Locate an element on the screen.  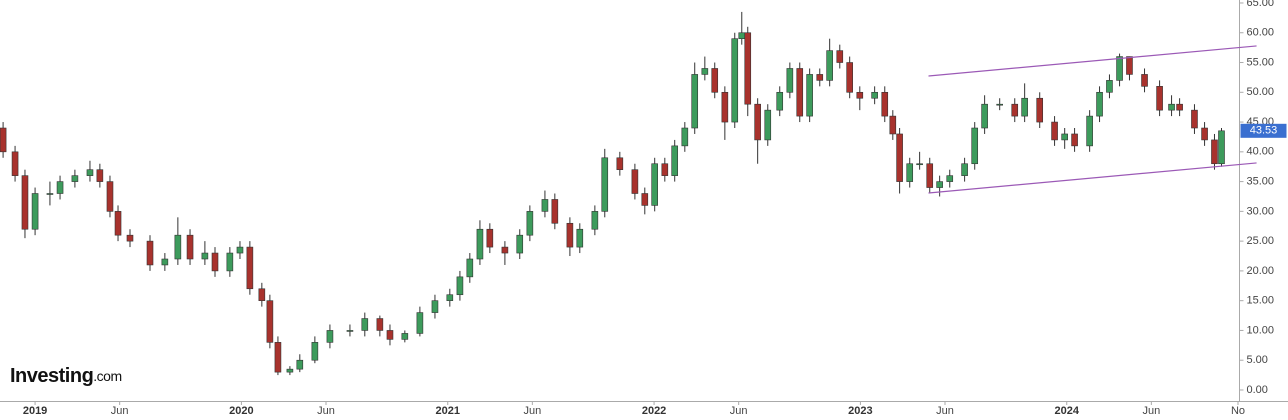
x-tick-label: No is located at coordinates (1238, 411).